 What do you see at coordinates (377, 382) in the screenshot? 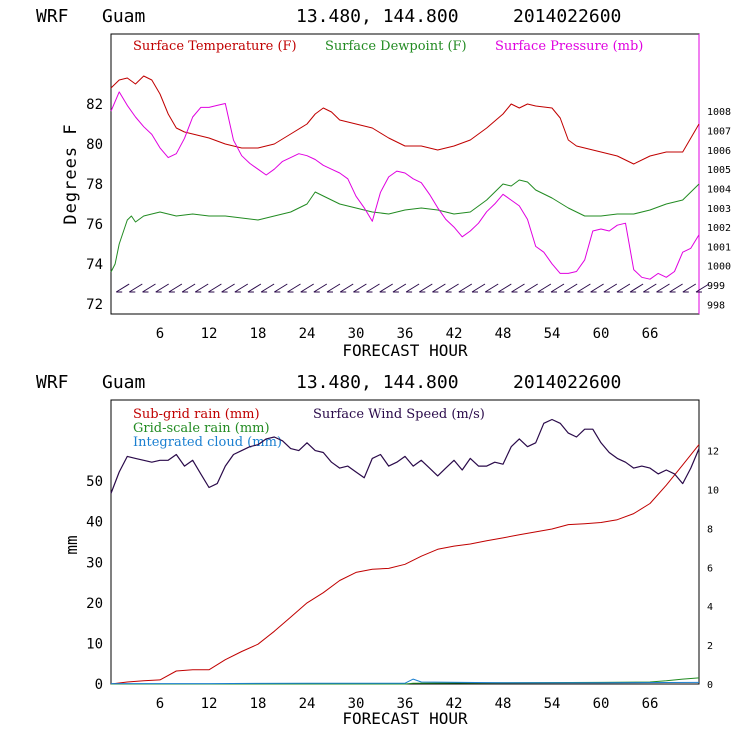
I see `header-coords: 13.480, 144.800` at bounding box center [377, 382].